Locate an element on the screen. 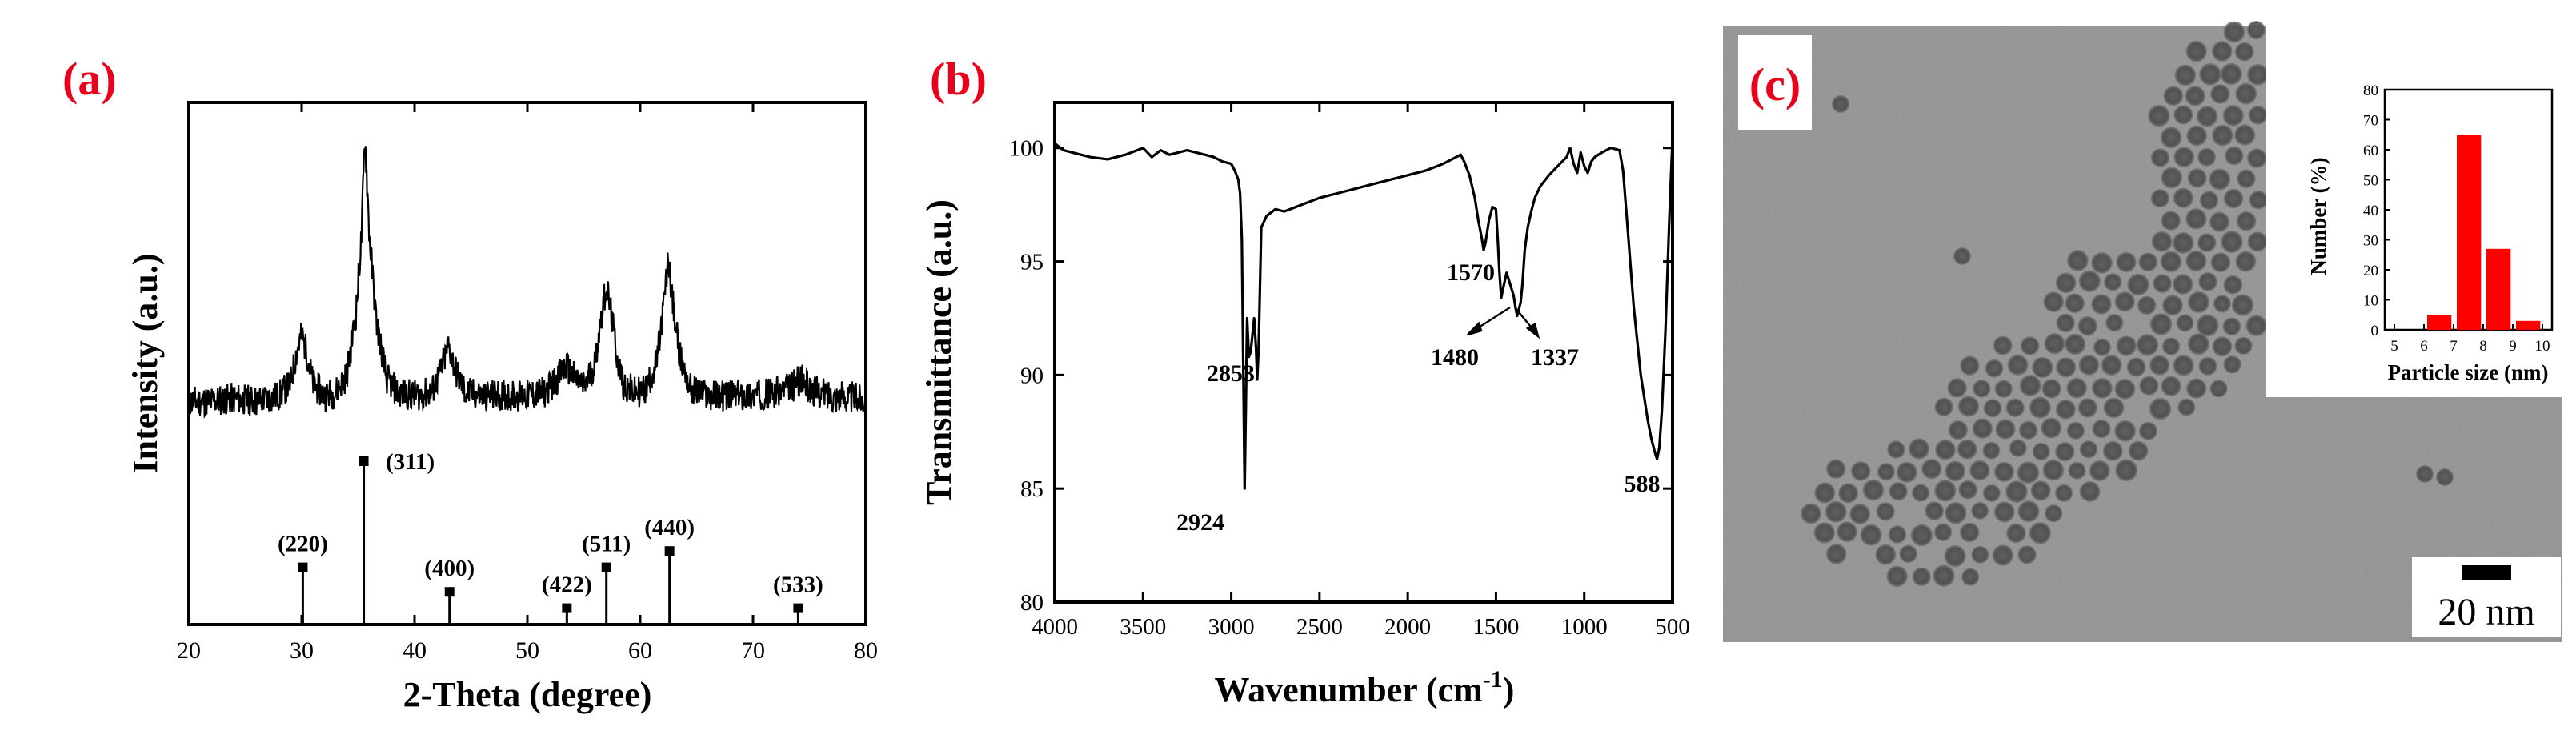  inset-y-tick-label: 40 is located at coordinates (2370, 211).